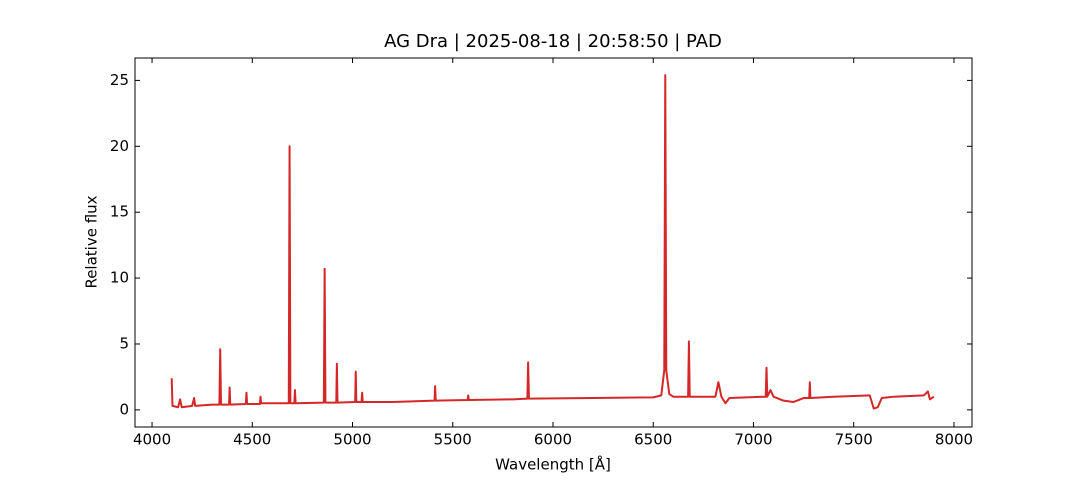 Image resolution: width=1080 pixels, height=480 pixels. I want to click on y-tick-label: 25, so click(119, 80).